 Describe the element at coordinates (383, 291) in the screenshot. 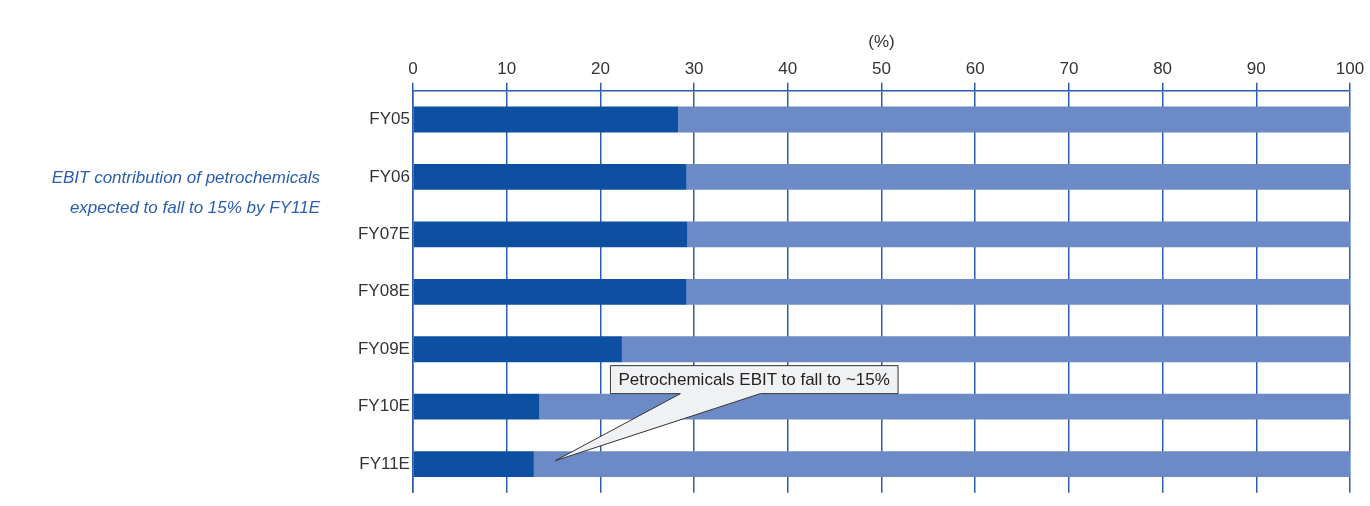

I see `y-tick-label: FY08E` at that location.